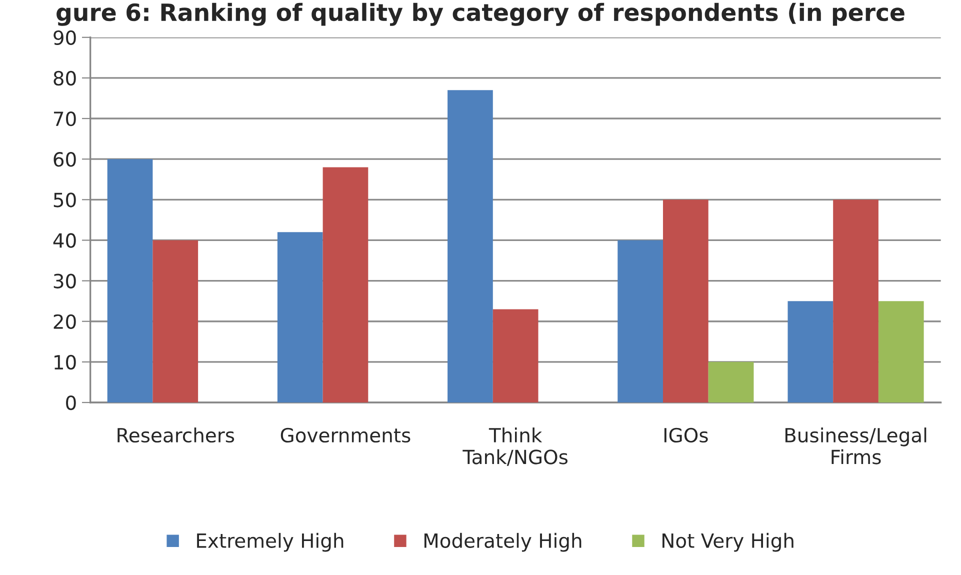  I want to click on y-tick-label: 0, so click(71, 402).